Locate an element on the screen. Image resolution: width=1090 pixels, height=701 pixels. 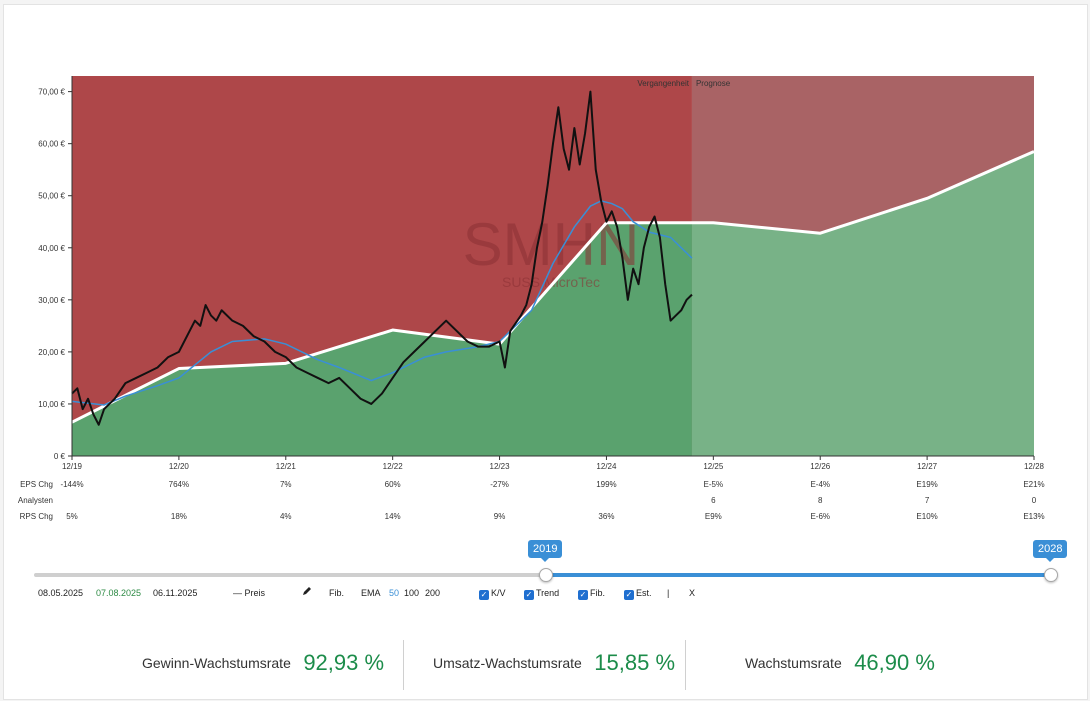
table-cell: 9% is located at coordinates (500, 516).